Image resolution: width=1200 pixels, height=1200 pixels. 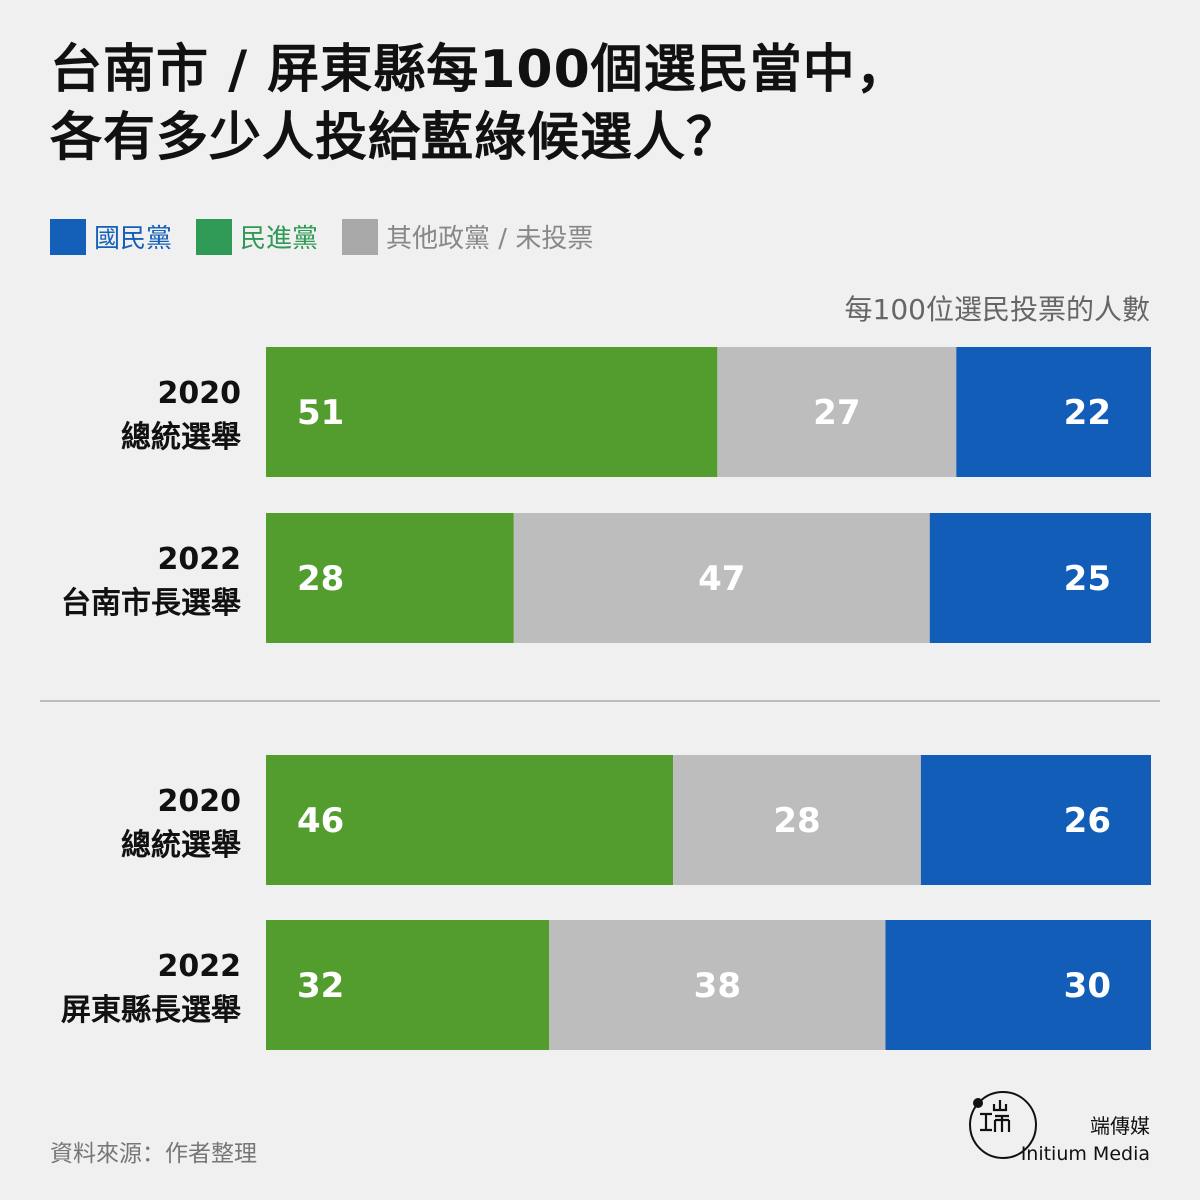 I want to click on group-divider, so click(x=600, y=701).